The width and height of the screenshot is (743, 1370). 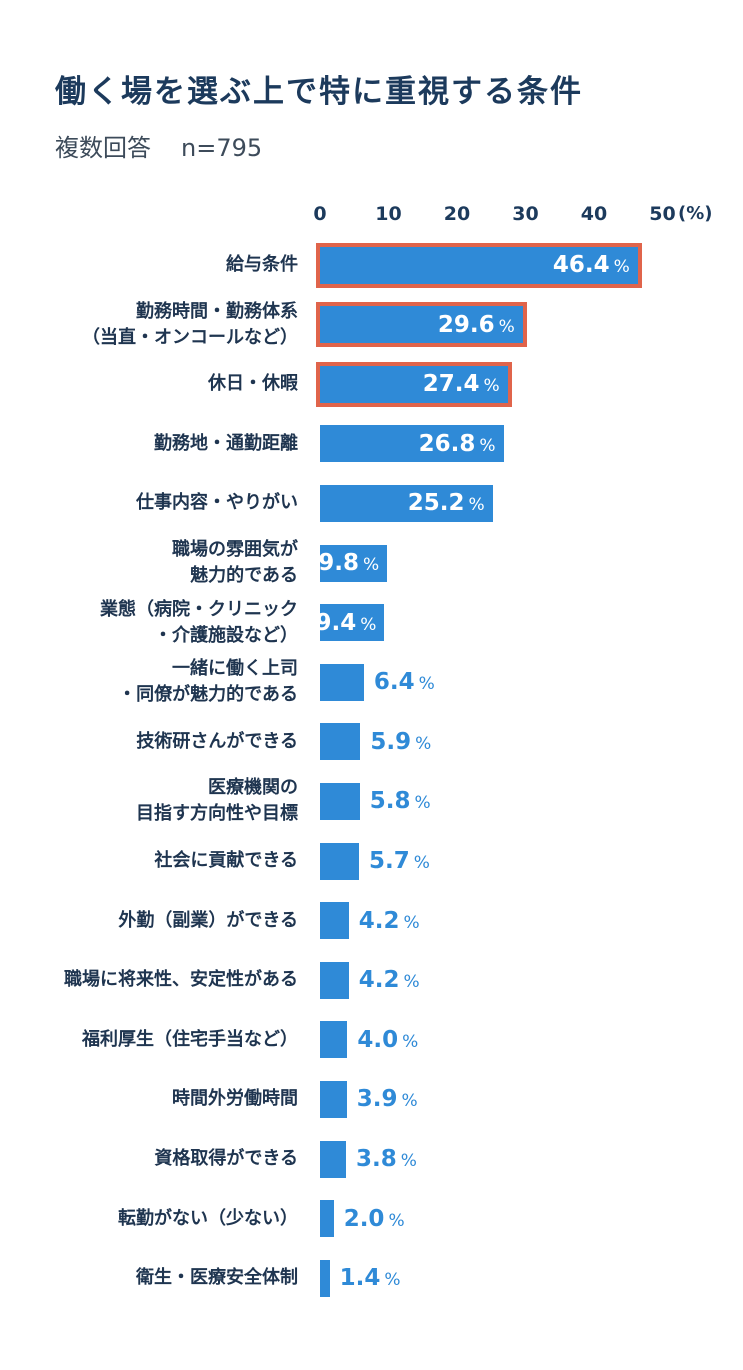 What do you see at coordinates (217, 801) in the screenshot?
I see `category-label: 医療機関の 目指す方向性や目標` at bounding box center [217, 801].